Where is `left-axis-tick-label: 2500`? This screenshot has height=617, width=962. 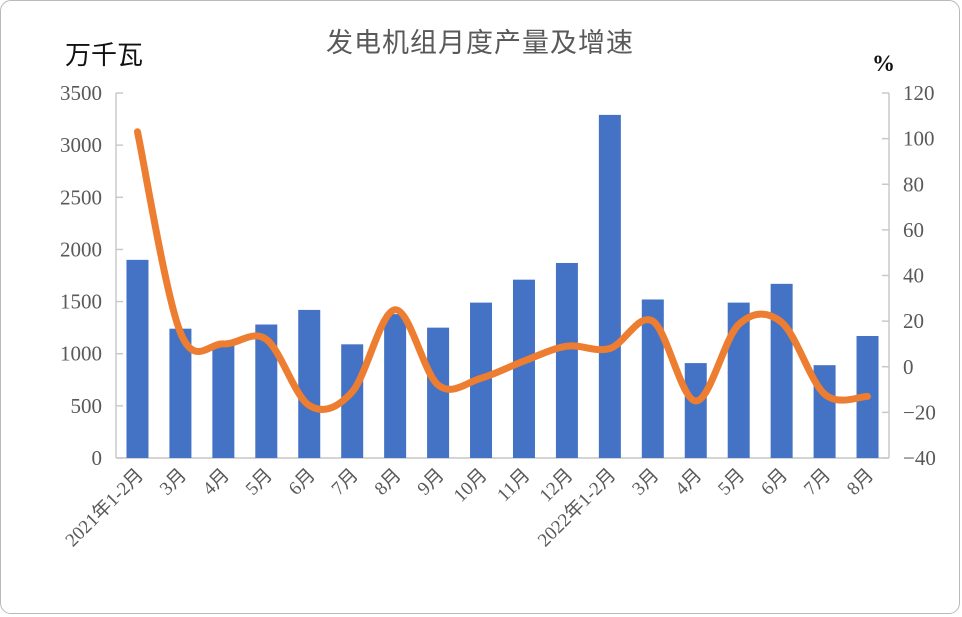 left-axis-tick-label: 2500 is located at coordinates (81, 197).